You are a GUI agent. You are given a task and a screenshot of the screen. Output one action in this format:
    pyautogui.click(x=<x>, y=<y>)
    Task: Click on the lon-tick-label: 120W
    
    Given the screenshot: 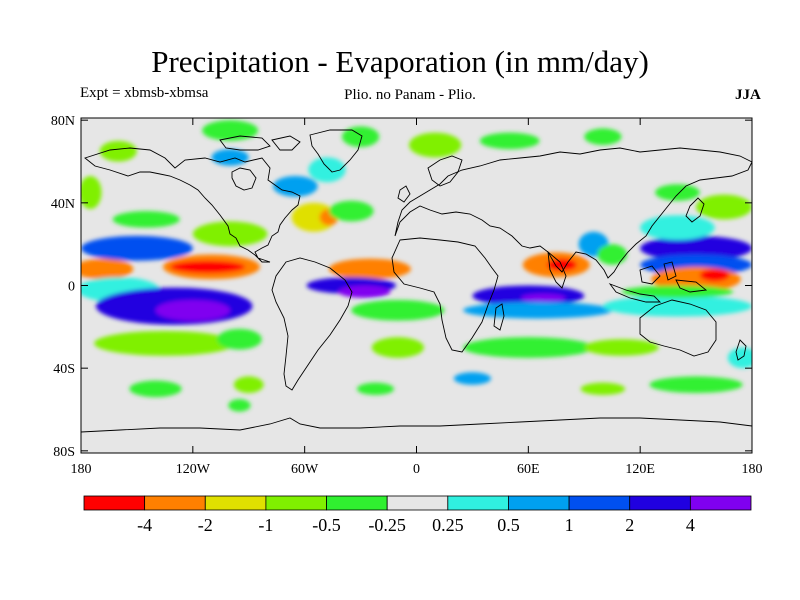 What is the action you would take?
    pyautogui.click(x=193, y=469)
    